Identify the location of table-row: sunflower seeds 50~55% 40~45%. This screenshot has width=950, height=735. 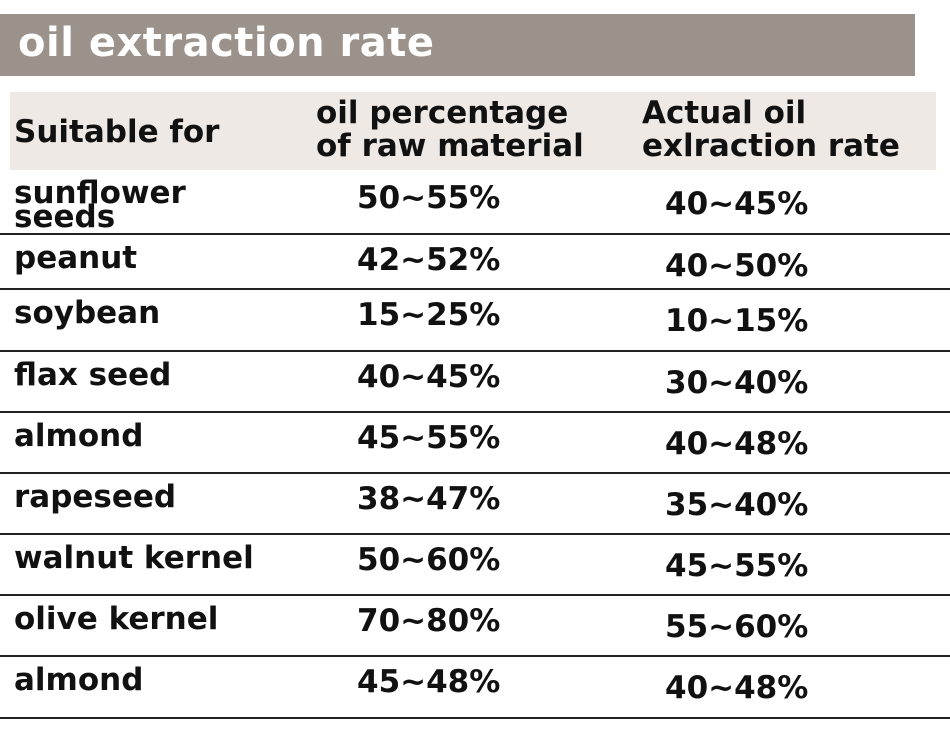
(475, 204).